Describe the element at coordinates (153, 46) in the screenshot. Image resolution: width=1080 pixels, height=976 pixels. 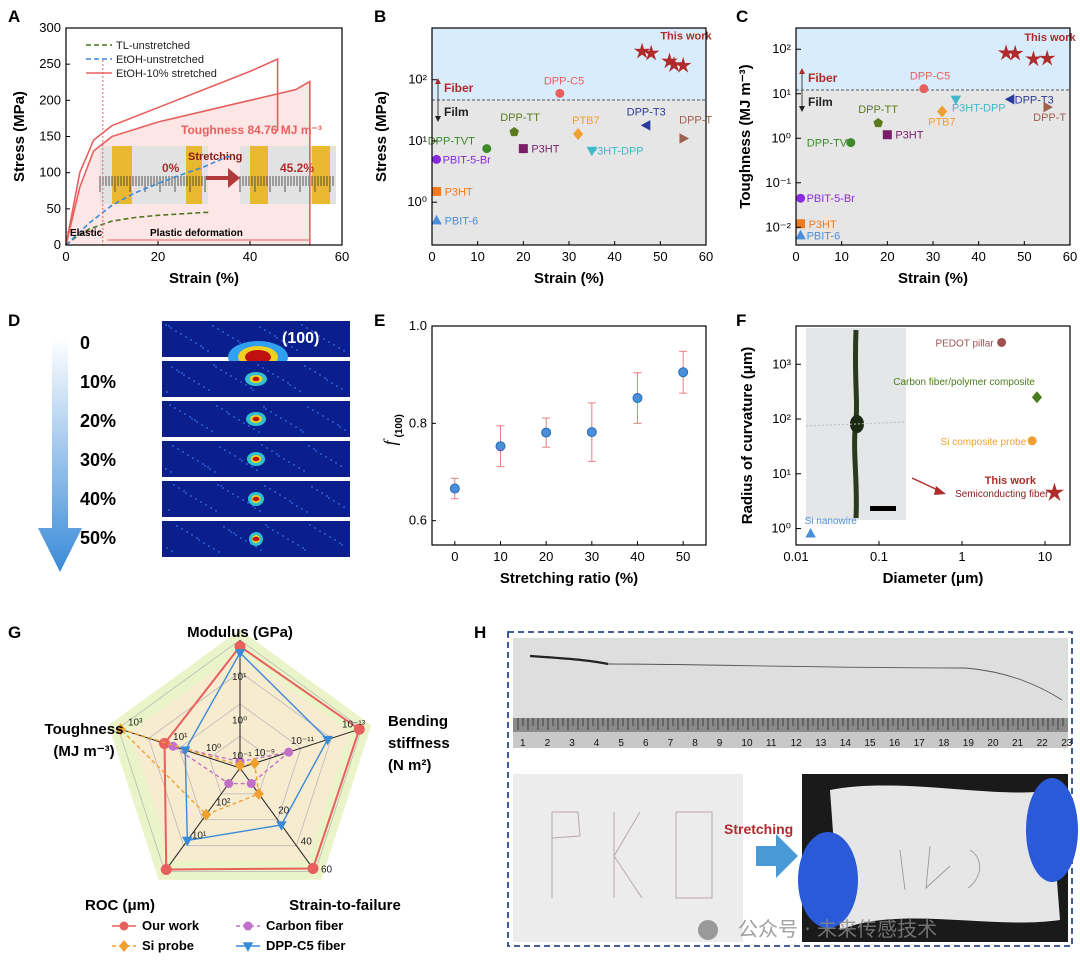
I see `legend-entry-0: TL-unstretched` at that location.